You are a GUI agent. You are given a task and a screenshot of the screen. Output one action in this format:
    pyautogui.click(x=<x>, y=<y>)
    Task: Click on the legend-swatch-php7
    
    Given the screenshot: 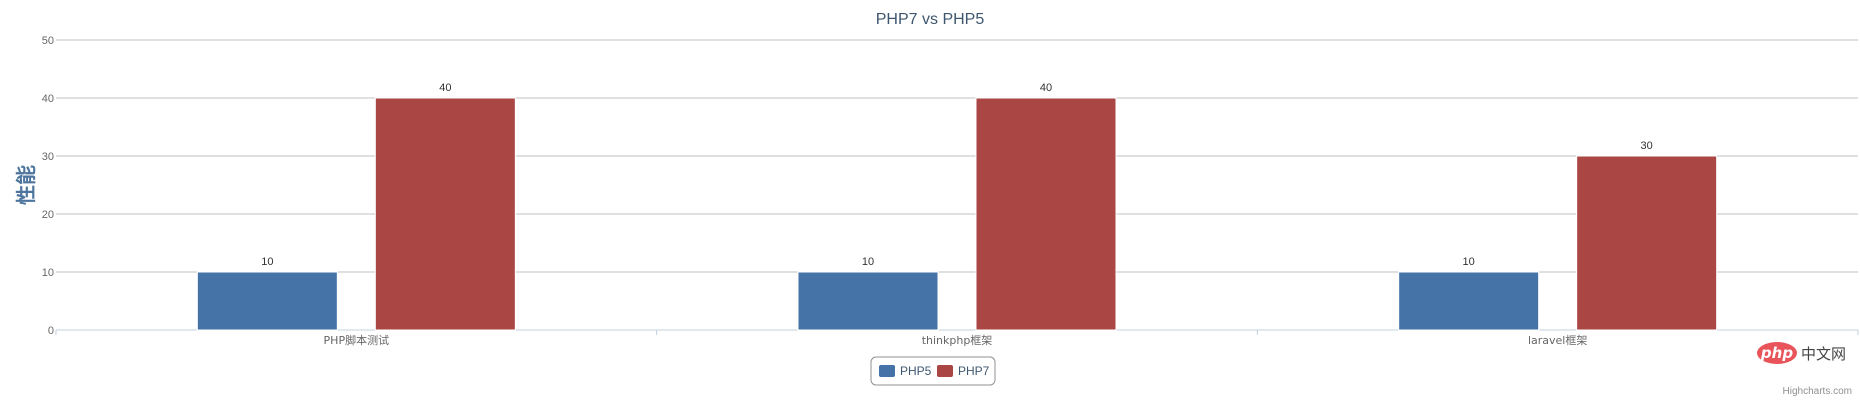 What is the action you would take?
    pyautogui.click(x=945, y=371)
    